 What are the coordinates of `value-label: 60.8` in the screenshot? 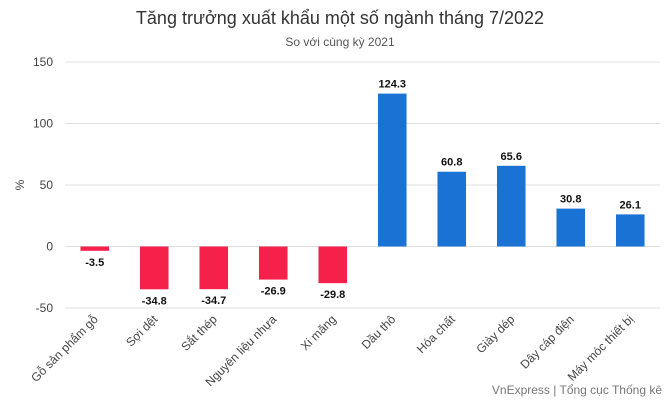 It's located at (451, 163).